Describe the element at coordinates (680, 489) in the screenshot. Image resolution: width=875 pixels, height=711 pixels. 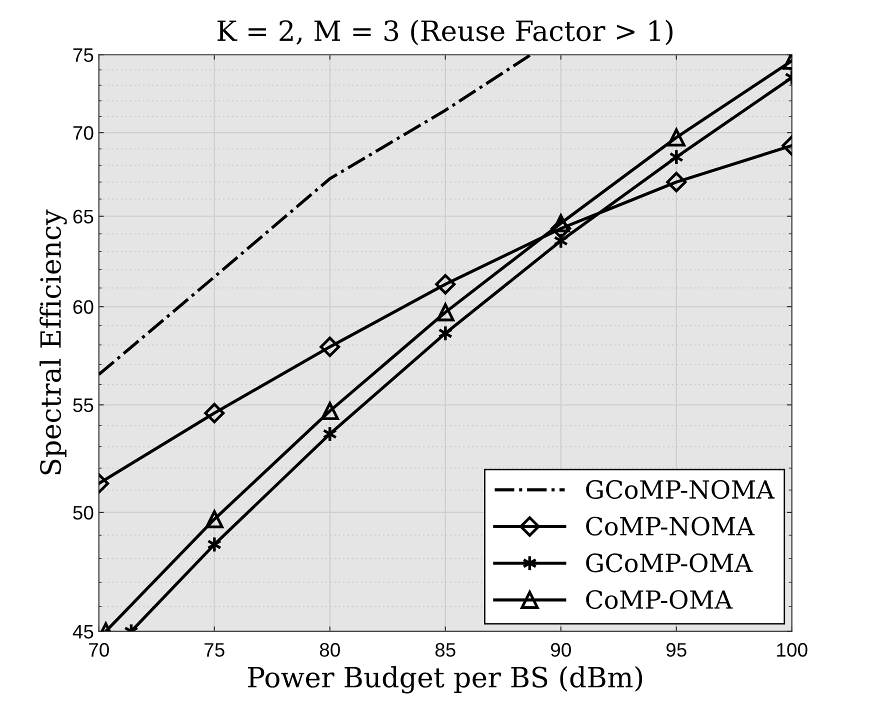
I see `legend-label: GCoMP-NOMA` at that location.